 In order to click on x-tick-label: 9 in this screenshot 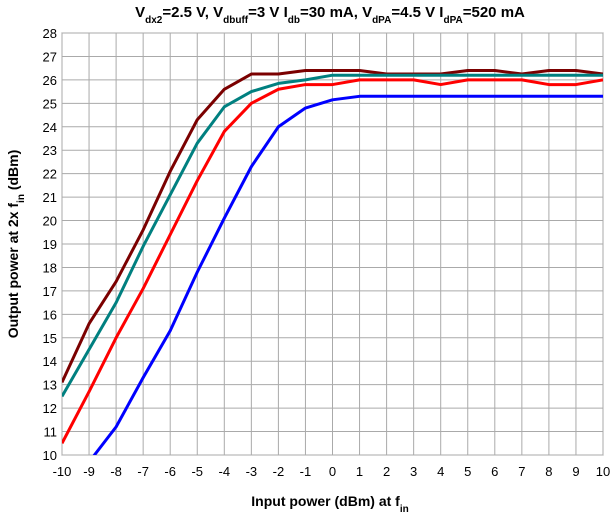, I will do `click(575, 471)`.